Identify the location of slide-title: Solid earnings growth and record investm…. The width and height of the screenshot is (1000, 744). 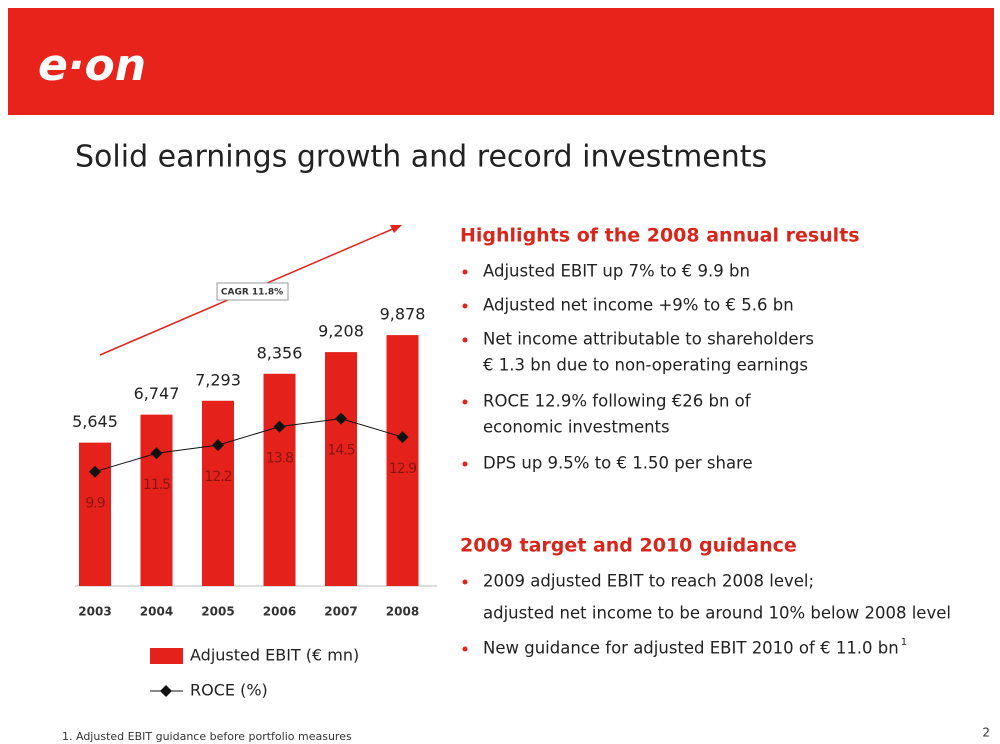
(421, 157).